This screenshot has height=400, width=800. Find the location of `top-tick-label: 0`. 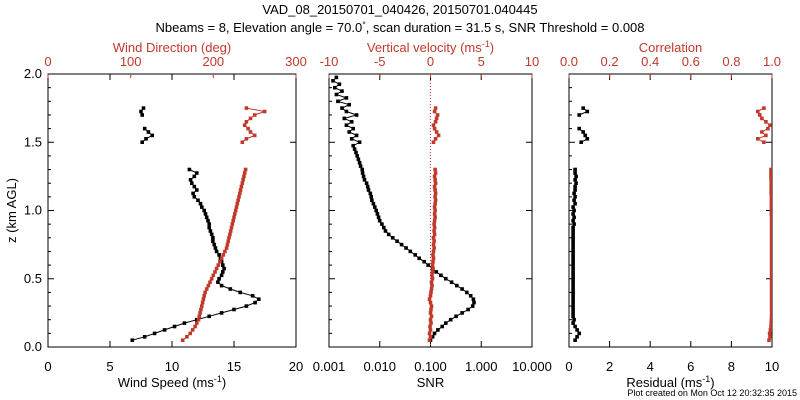

top-tick-label: 0 is located at coordinates (430, 61).